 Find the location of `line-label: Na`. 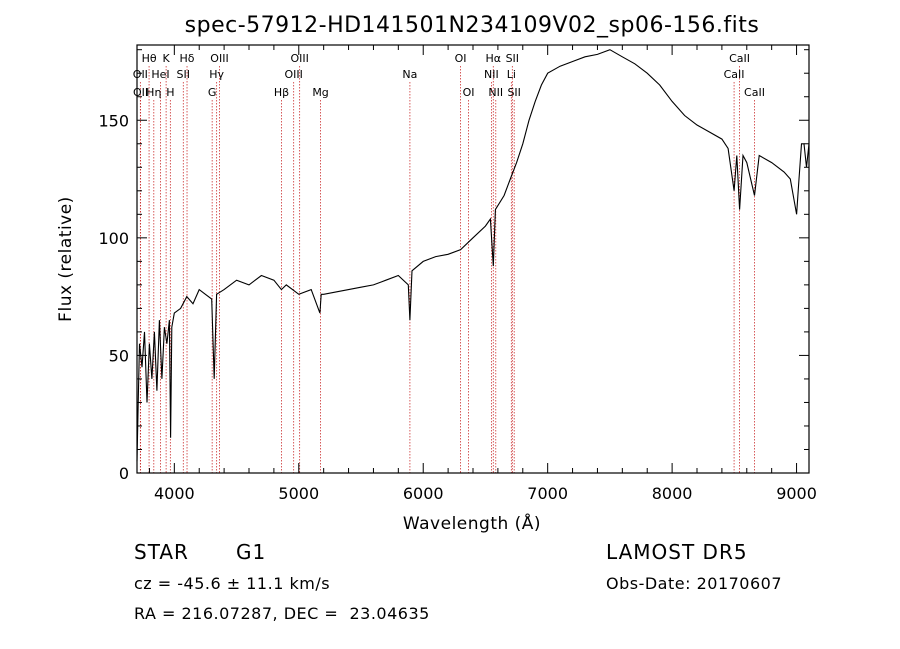

line-label: Na is located at coordinates (409, 74).